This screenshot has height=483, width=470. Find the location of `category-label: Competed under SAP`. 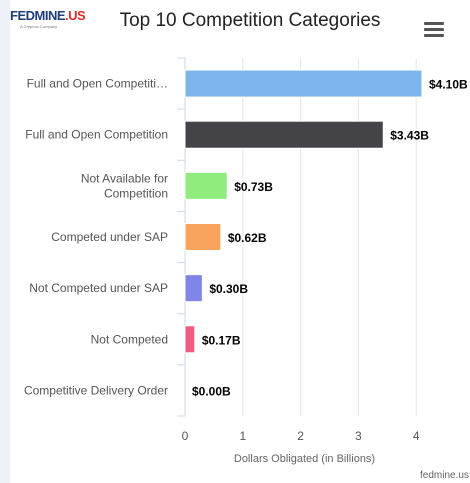

category-label: Competed under SAP is located at coordinates (109, 237).